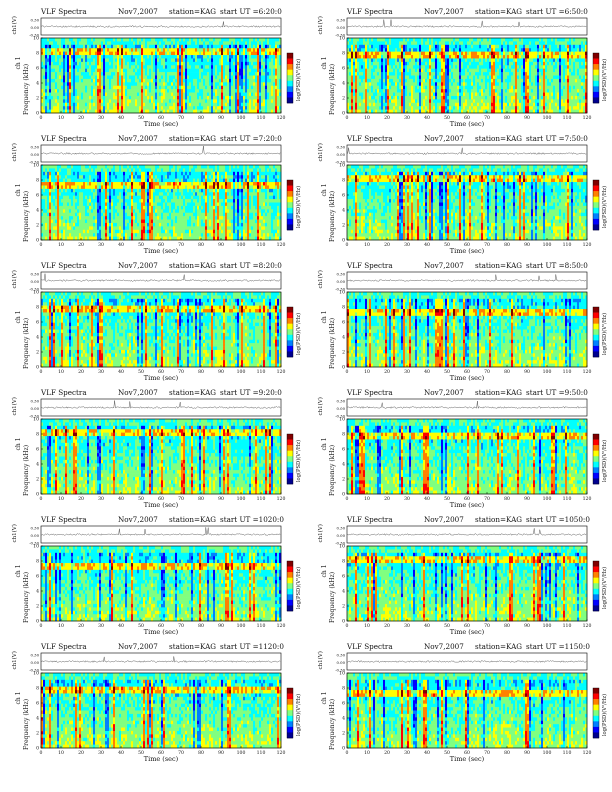 The height and width of the screenshot is (792, 612). I want to click on colorbar-segment, so click(290, 61).